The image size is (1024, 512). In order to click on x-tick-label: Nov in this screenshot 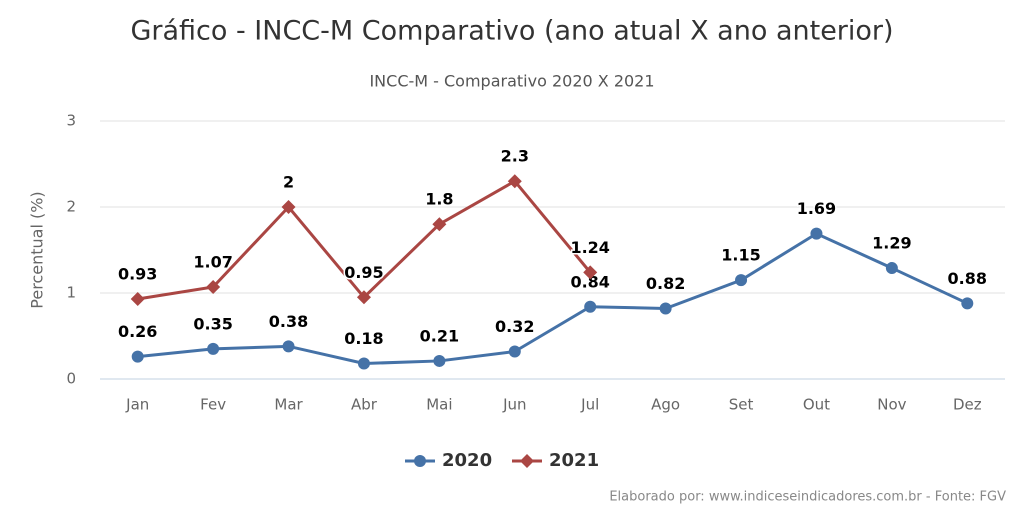, I will do `click(891, 405)`.